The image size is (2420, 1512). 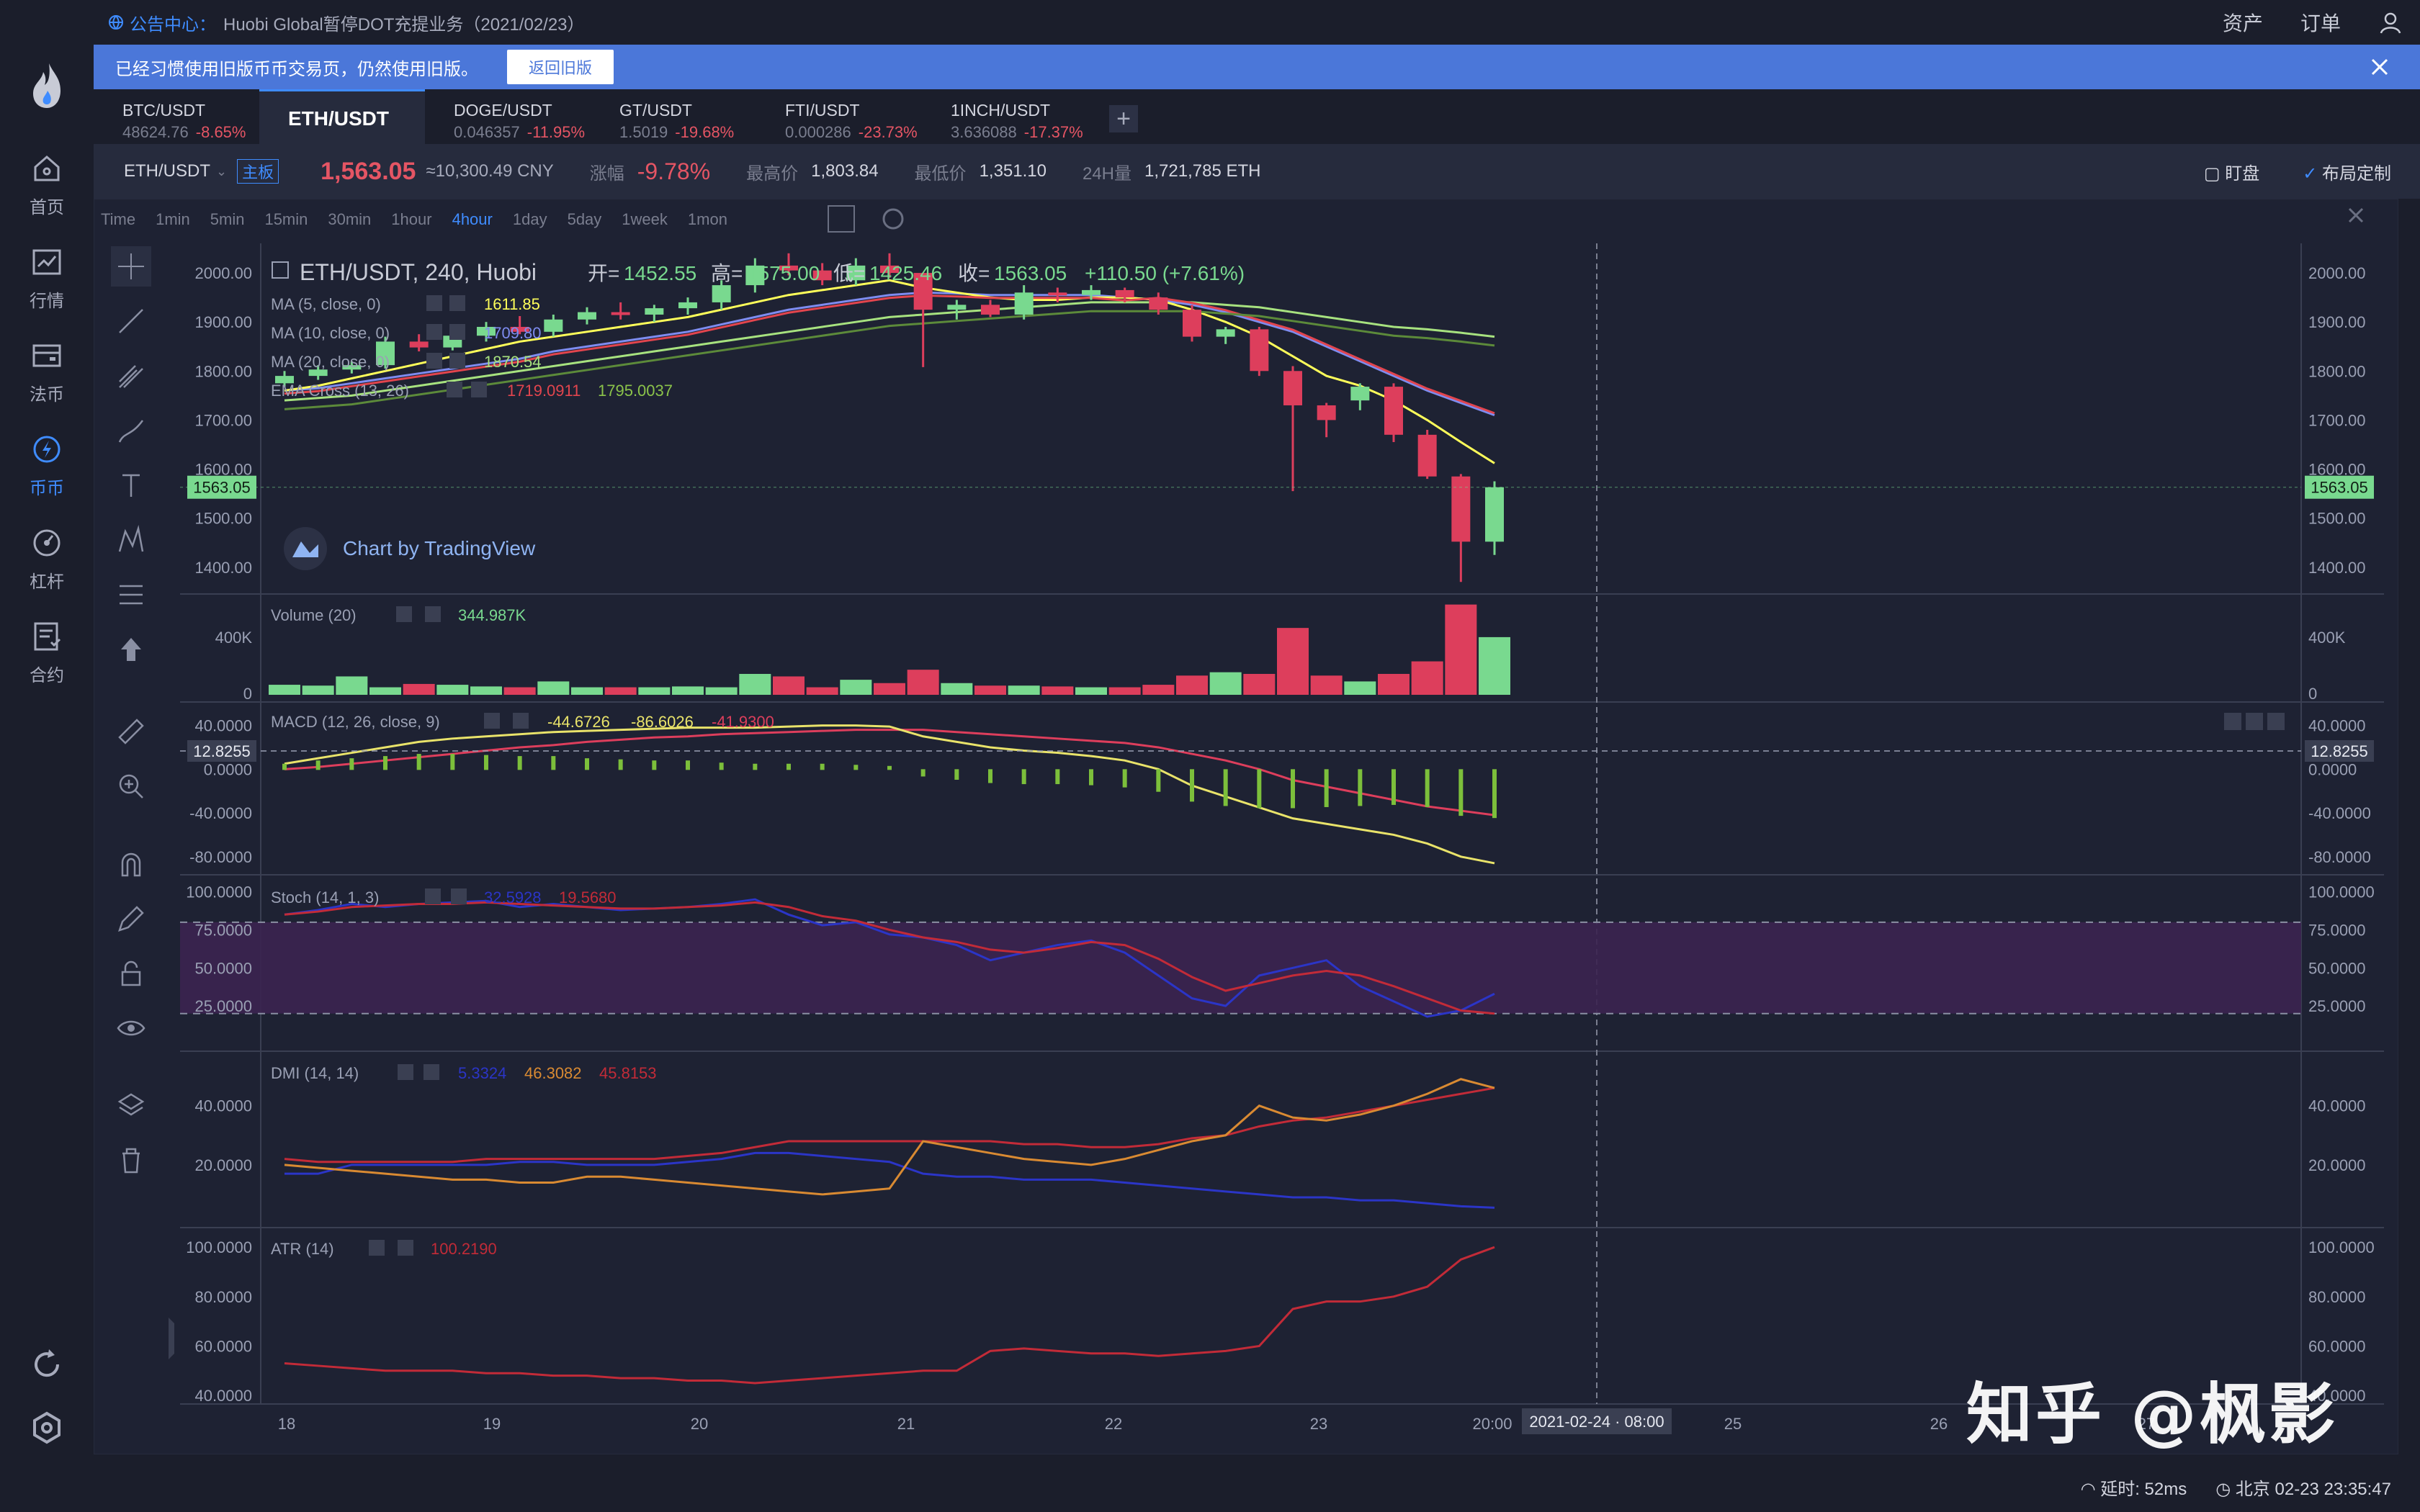 What do you see at coordinates (131, 595) in the screenshot?
I see `fib-tool` at bounding box center [131, 595].